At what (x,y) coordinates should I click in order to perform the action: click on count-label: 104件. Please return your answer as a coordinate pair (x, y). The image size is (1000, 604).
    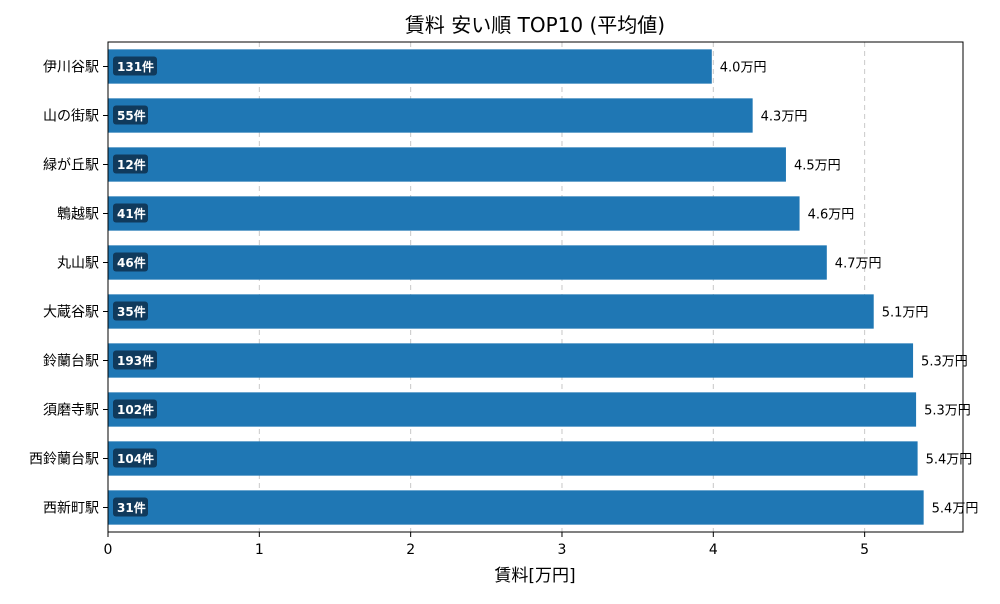
    Looking at the image, I should click on (135, 458).